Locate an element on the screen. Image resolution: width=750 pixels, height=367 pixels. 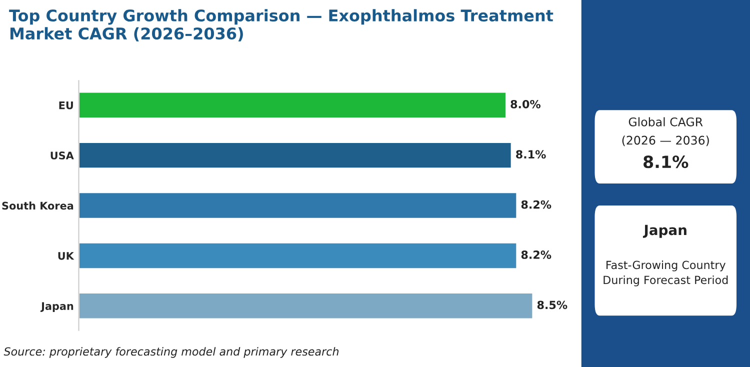
chart-title: Top Country Growth Comparison — Exophthalmos Treatment Market CAGR (2026–2036) is located at coordinates (281, 25).